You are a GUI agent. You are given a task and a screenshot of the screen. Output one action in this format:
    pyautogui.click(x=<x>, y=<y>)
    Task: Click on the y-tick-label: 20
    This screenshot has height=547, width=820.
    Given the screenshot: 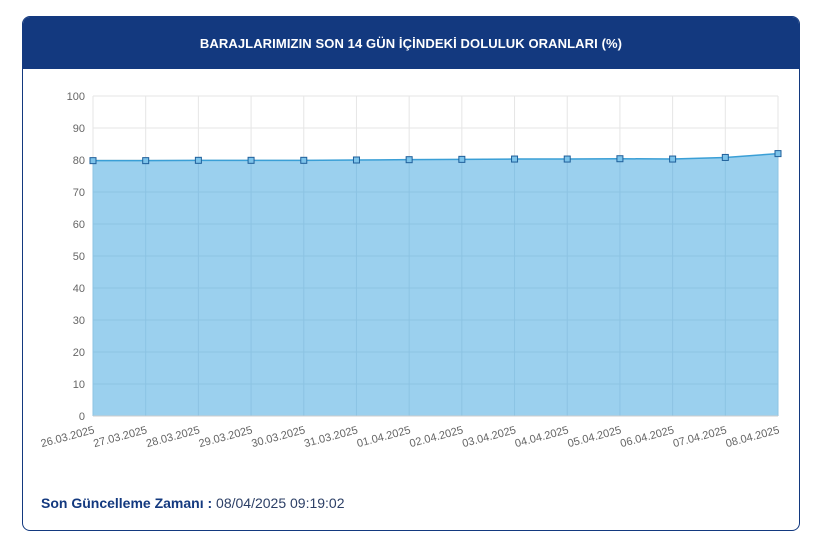 What is the action you would take?
    pyautogui.click(x=79, y=353)
    